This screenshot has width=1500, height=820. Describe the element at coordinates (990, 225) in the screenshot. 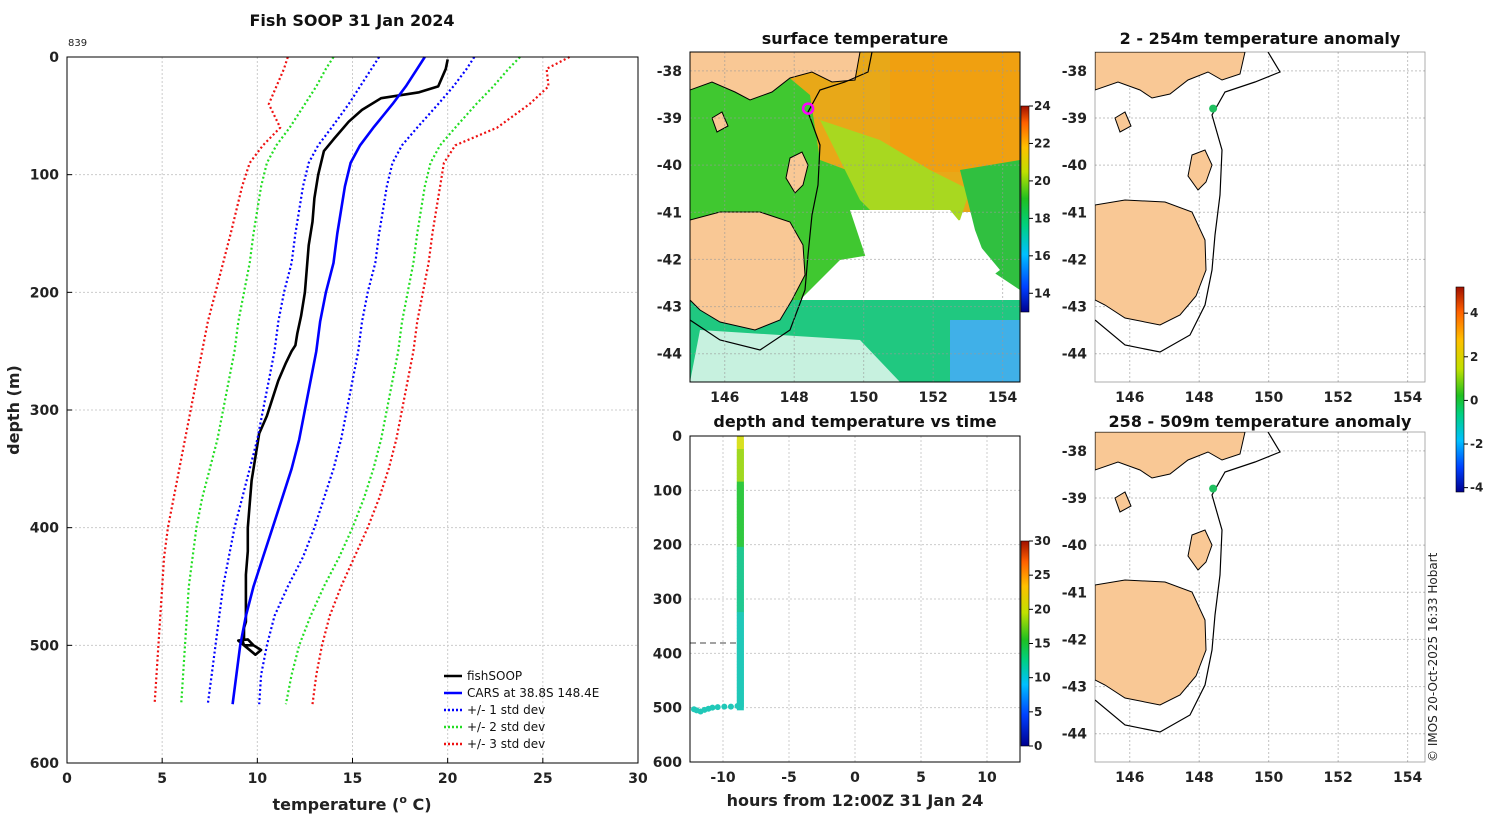

I see `sst-east-green` at that location.